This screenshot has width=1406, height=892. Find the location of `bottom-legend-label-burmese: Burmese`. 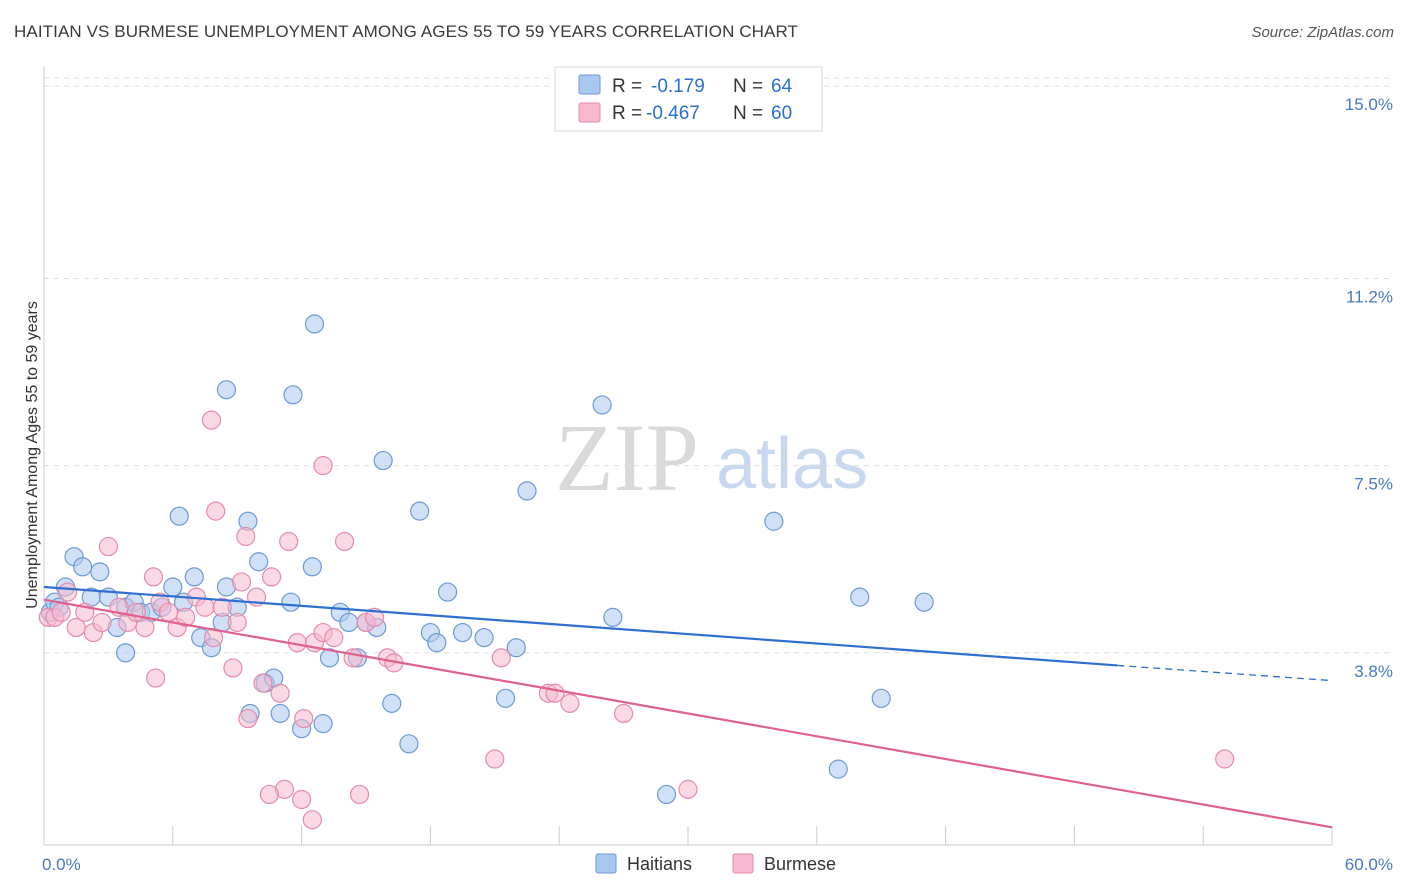

bottom-legend-label-burmese: Burmese is located at coordinates (800, 864).